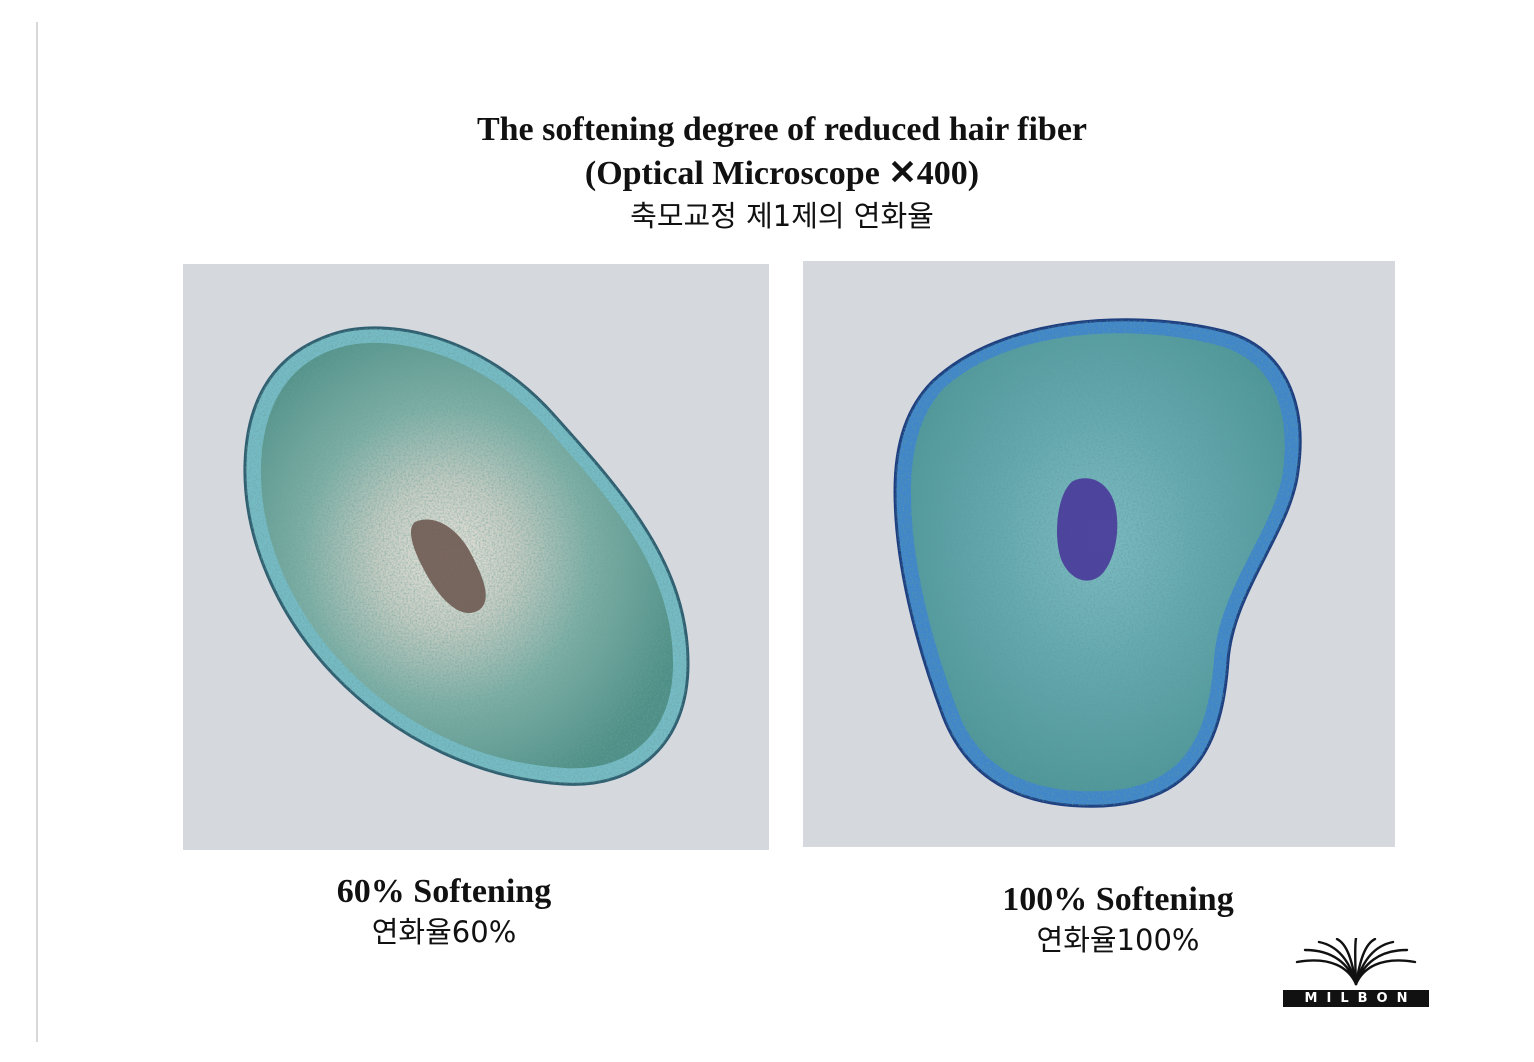 The height and width of the screenshot is (1062, 1534). I want to click on caption-english: 100% Softening, so click(1118, 899).